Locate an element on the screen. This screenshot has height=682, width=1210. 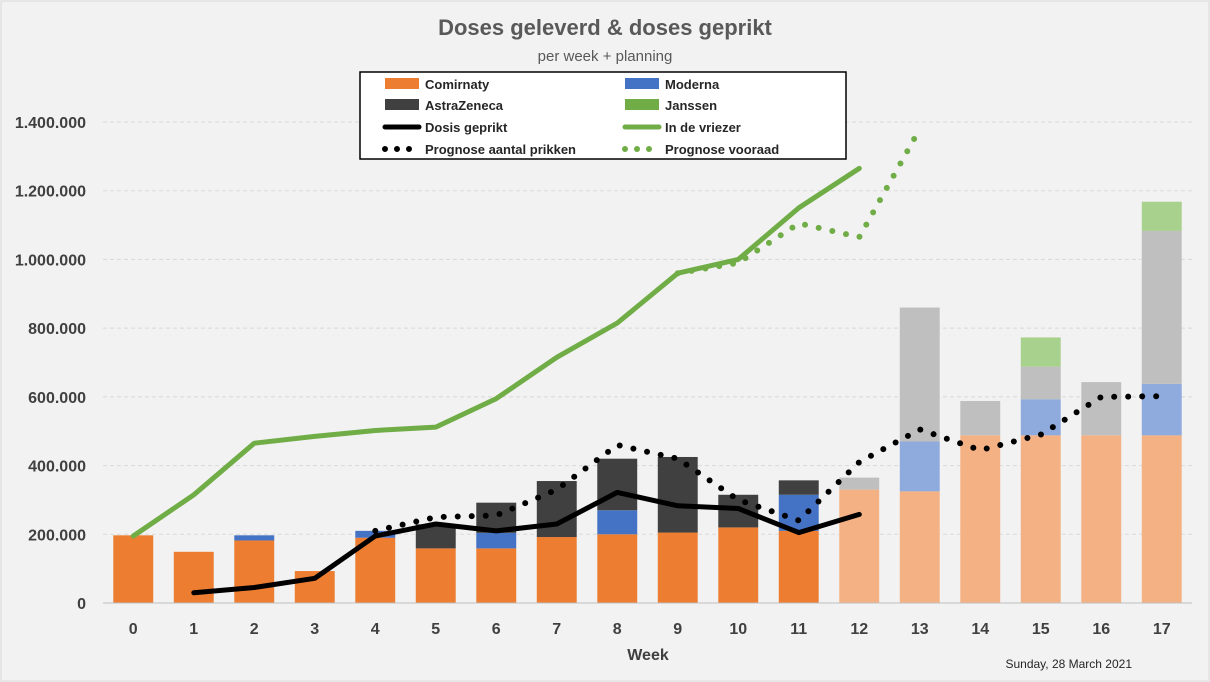
x-tick-label: 13 is located at coordinates (920, 629).